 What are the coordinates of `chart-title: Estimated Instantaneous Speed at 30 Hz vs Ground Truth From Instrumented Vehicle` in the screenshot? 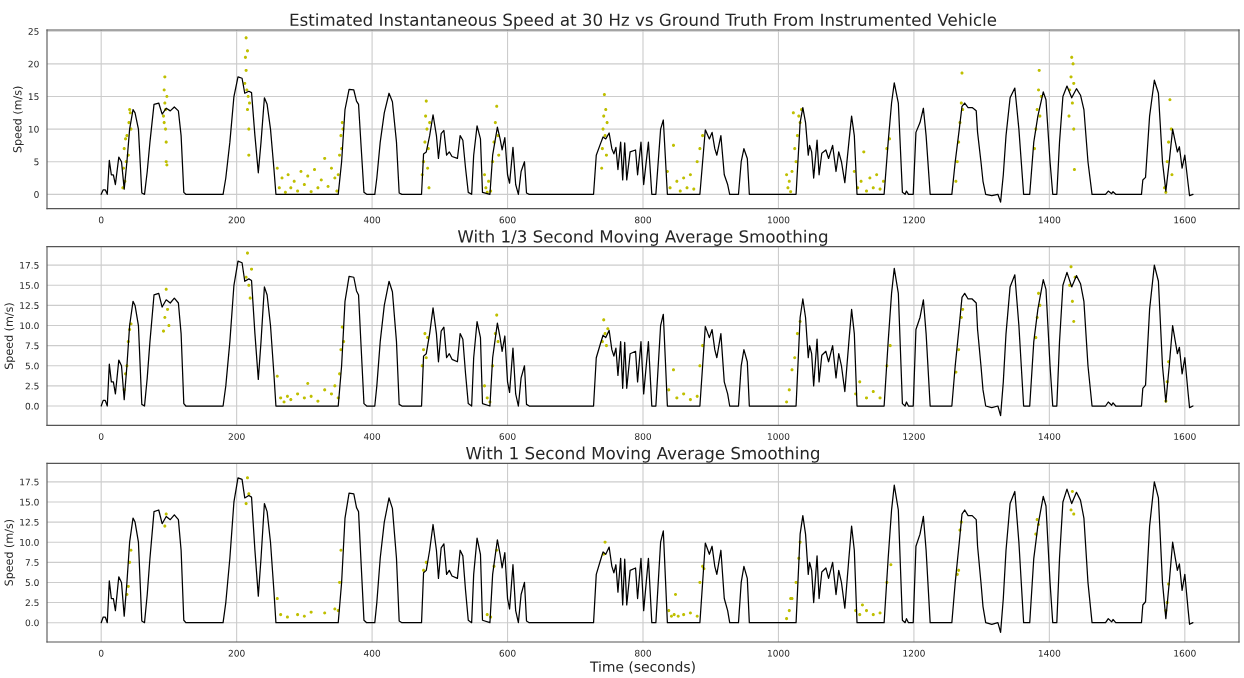 It's located at (643, 21).